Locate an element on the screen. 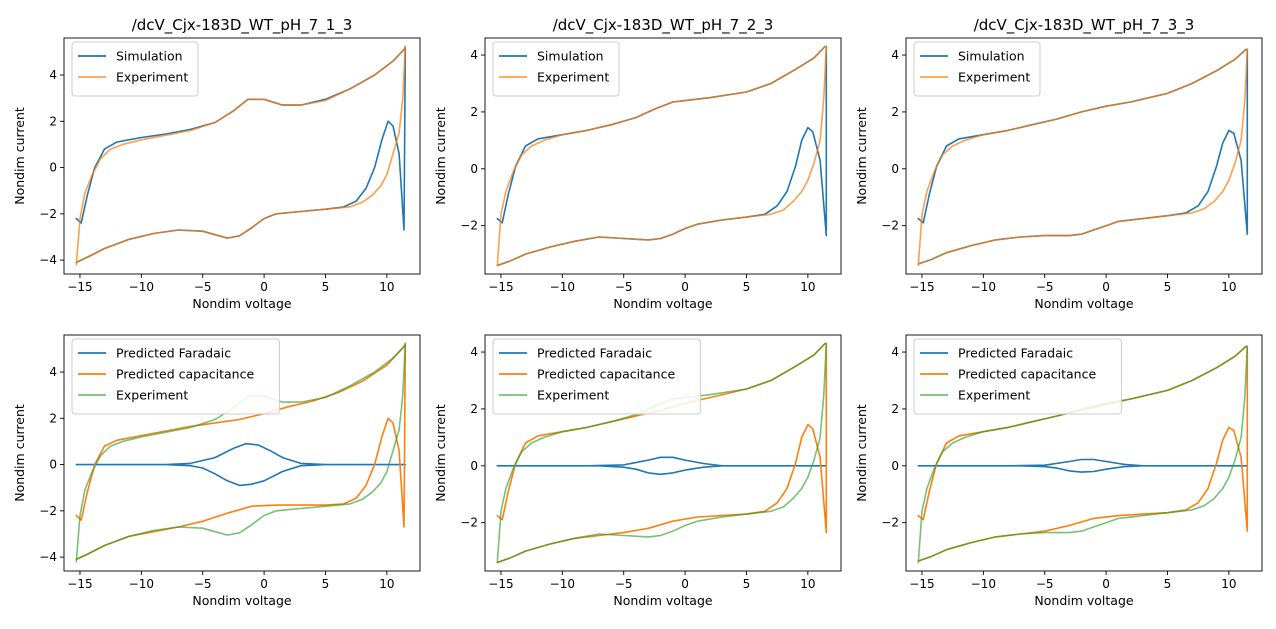  series-line-predicted-capacitance is located at coordinates (241, 452).